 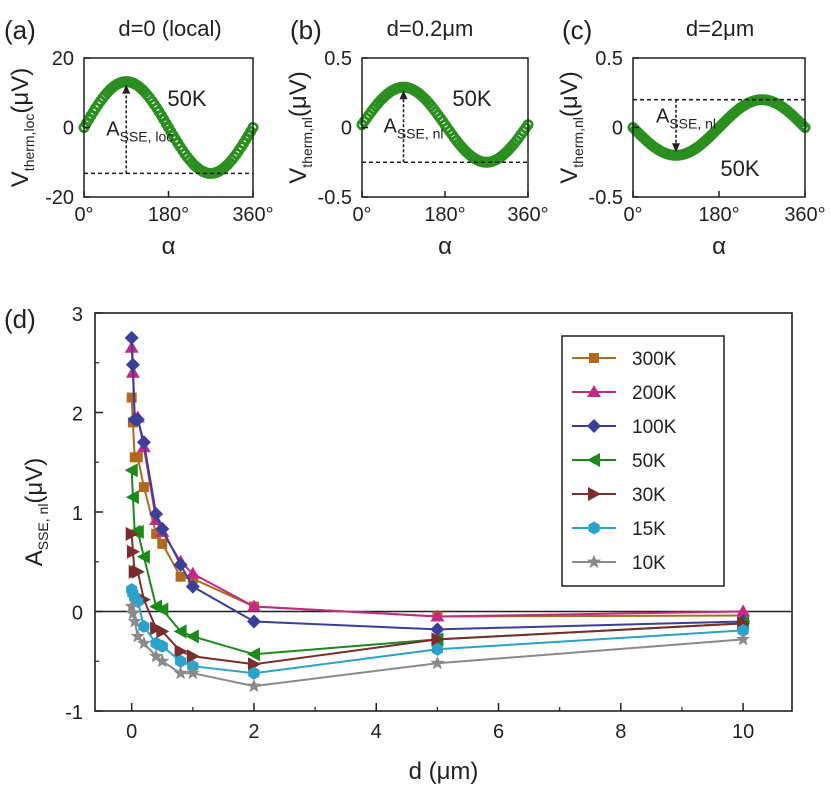 What do you see at coordinates (569, 94) in the screenshot?
I see `panel-c-ylabel-unit: (μV)` at bounding box center [569, 94].